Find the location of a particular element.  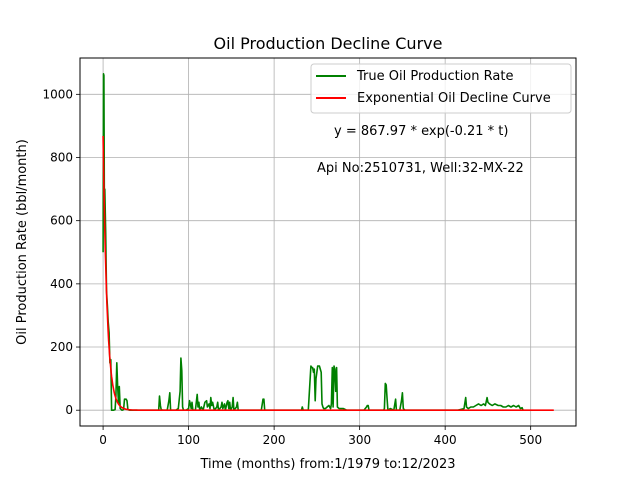

y-tick-label: 200 is located at coordinates (61, 347).